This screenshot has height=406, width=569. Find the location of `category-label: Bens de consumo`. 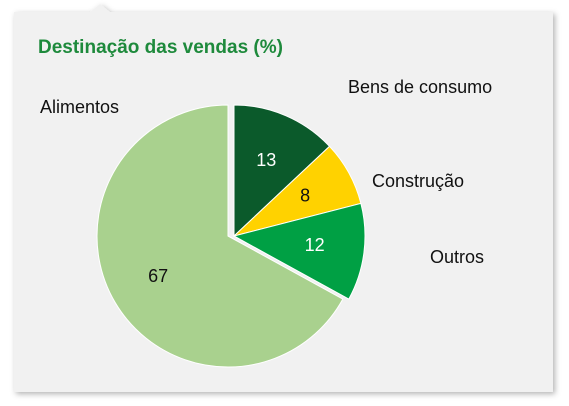

category-label: Bens de consumo is located at coordinates (420, 87).